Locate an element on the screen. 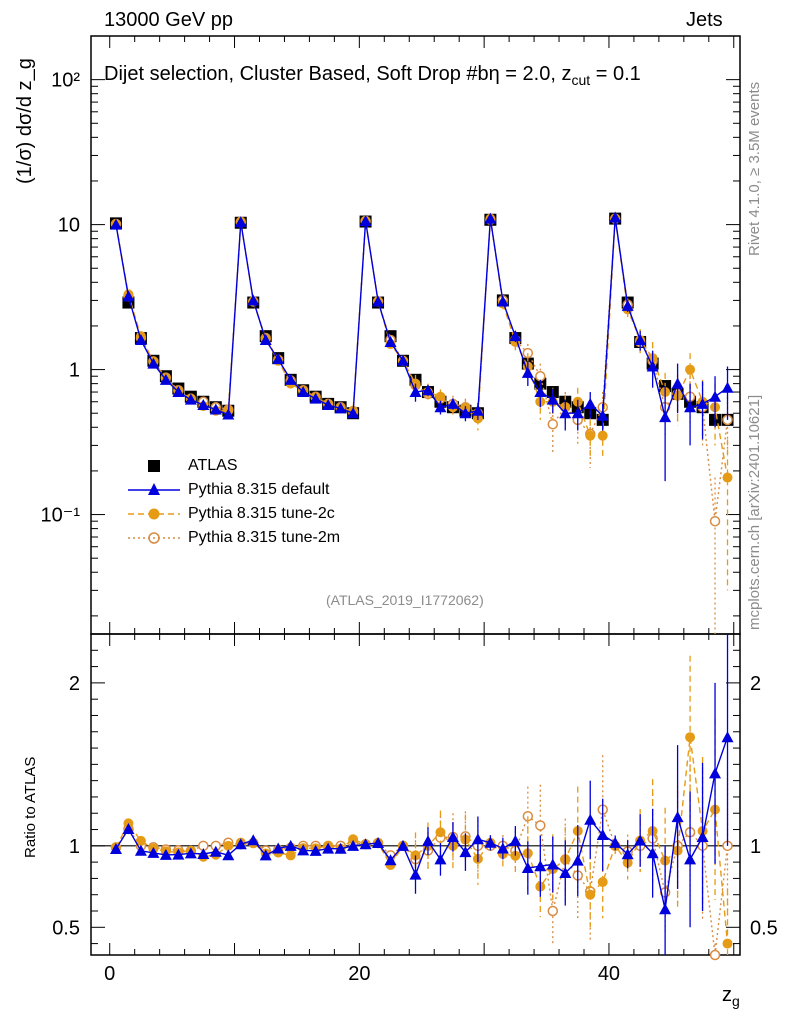 This screenshot has height=1024, width=786. rivet-version-label: Rivet 4.1.0, ≥ 3.5M events is located at coordinates (754, 168).